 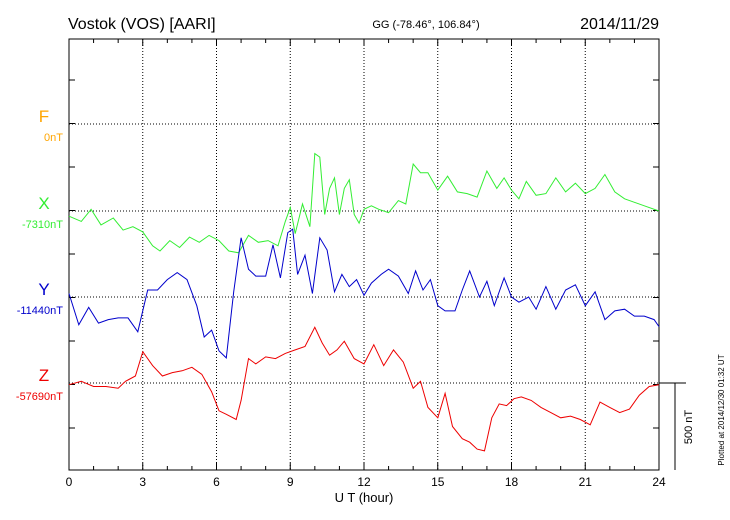 What do you see at coordinates (677, 426) in the screenshot?
I see `scale-bar: 500 nT` at bounding box center [677, 426].